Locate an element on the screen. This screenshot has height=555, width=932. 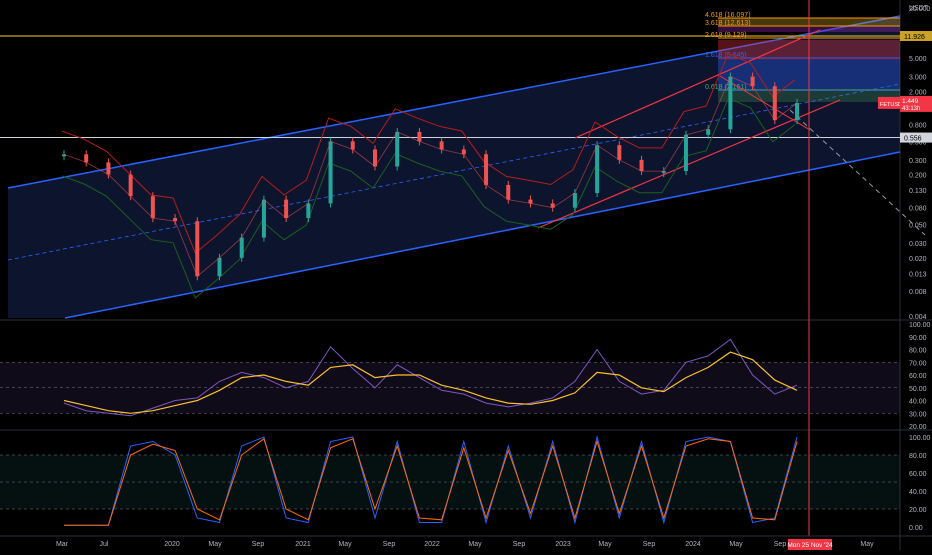
time-tick-label: 2024 is located at coordinates (693, 544).